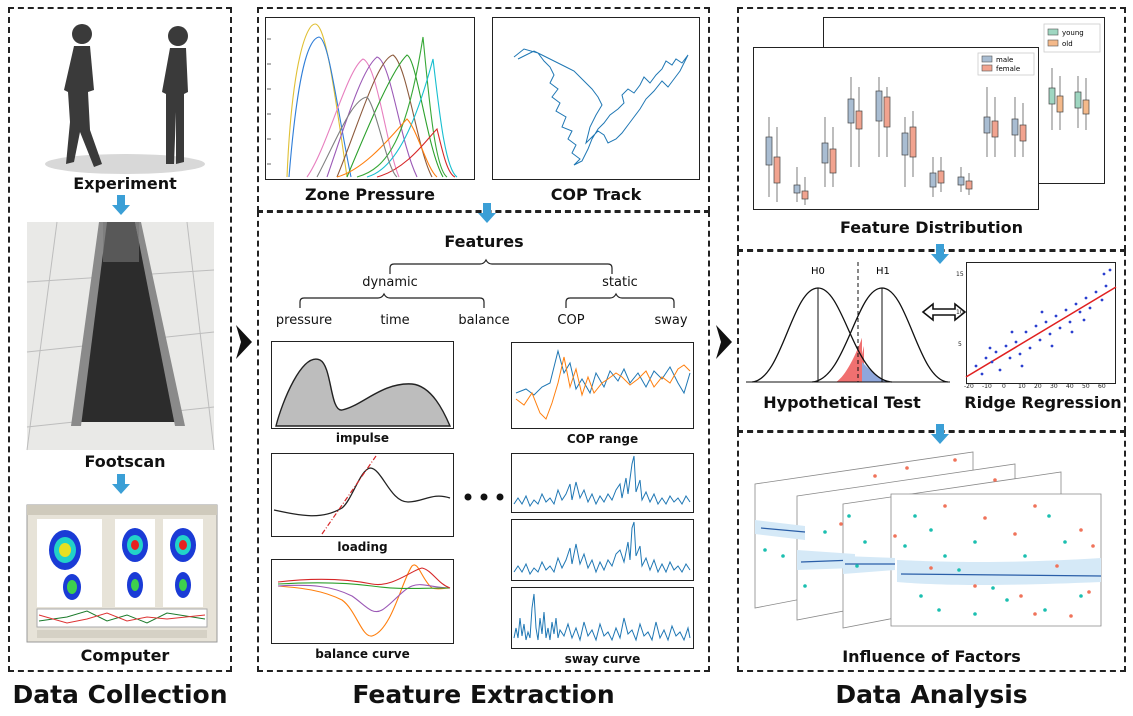  I want to click on zone-pressure-label: Zone Pressure, so click(370, 194).